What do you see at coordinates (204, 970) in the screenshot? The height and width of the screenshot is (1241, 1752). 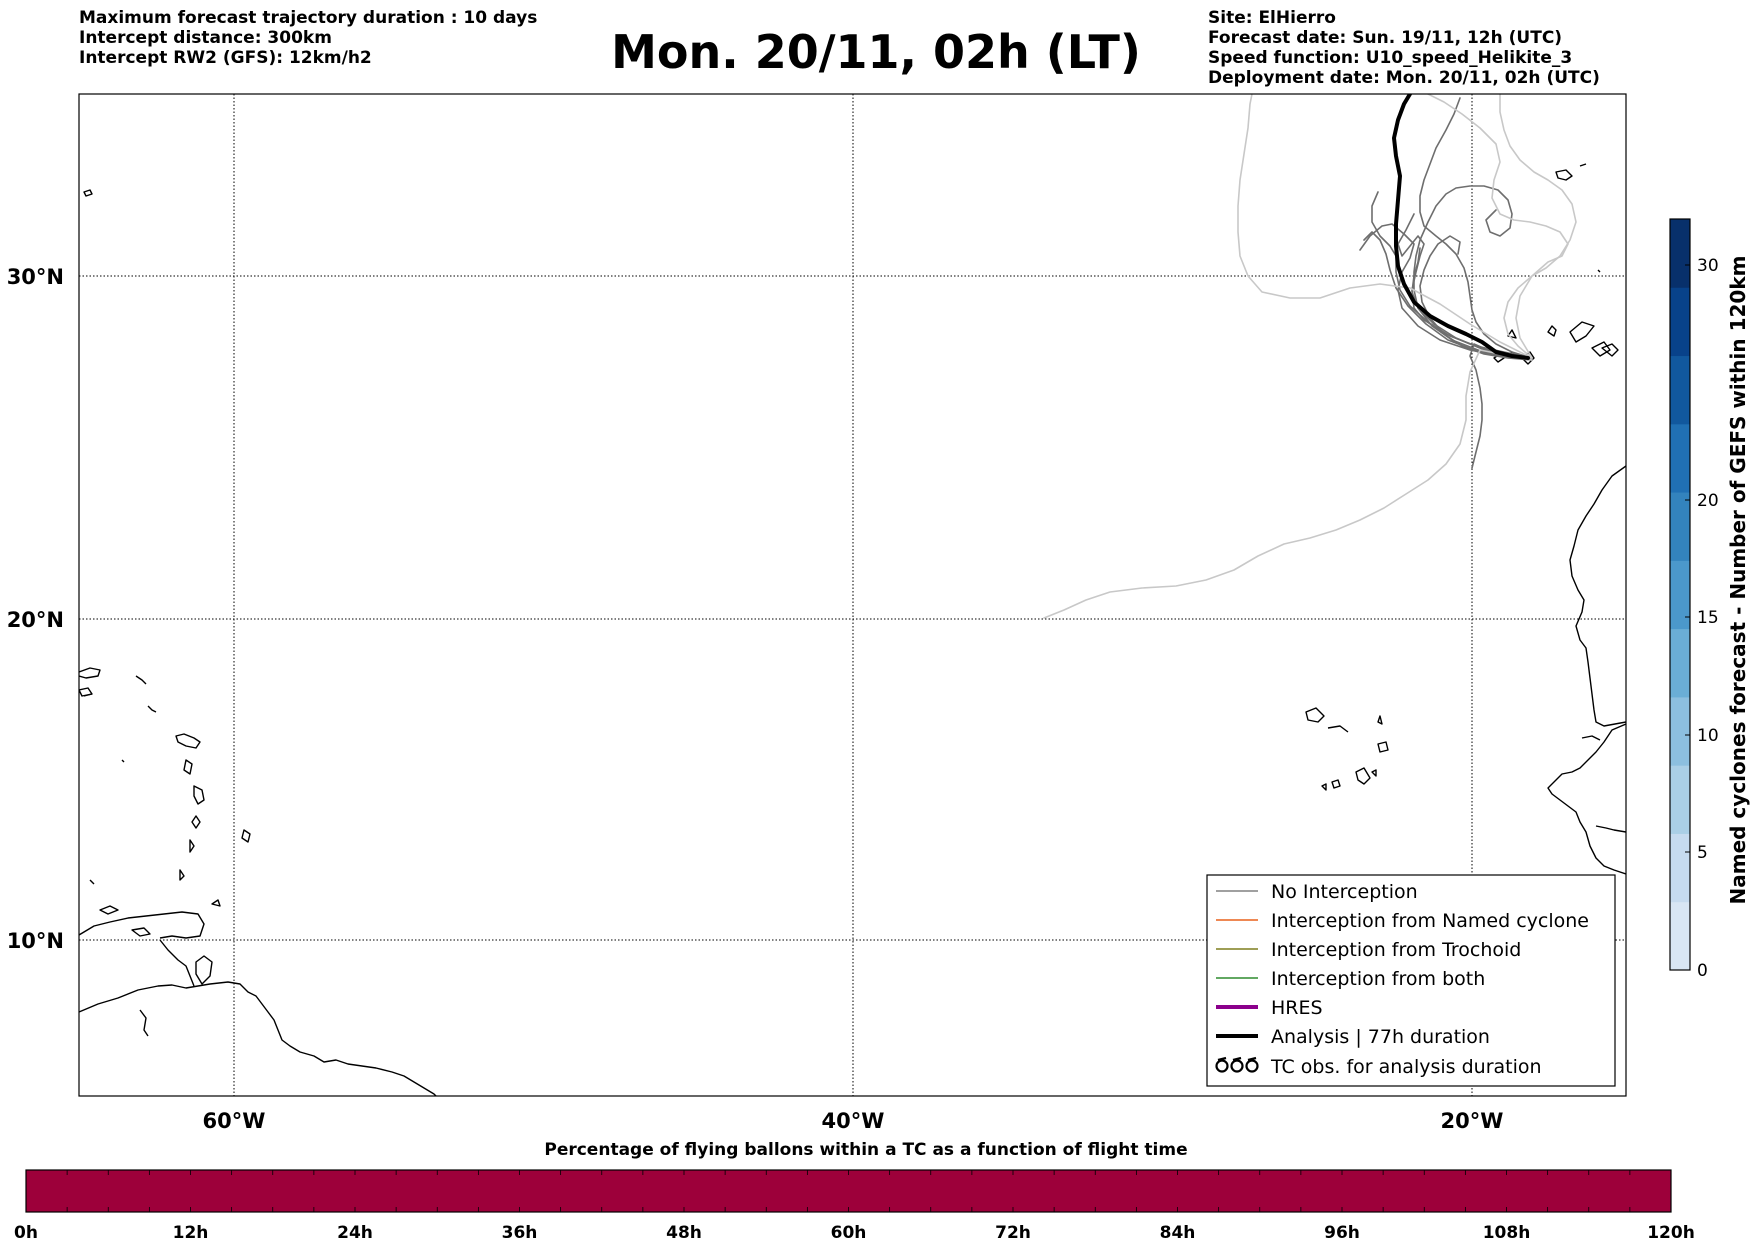 I see `coast-trinidad` at bounding box center [204, 970].